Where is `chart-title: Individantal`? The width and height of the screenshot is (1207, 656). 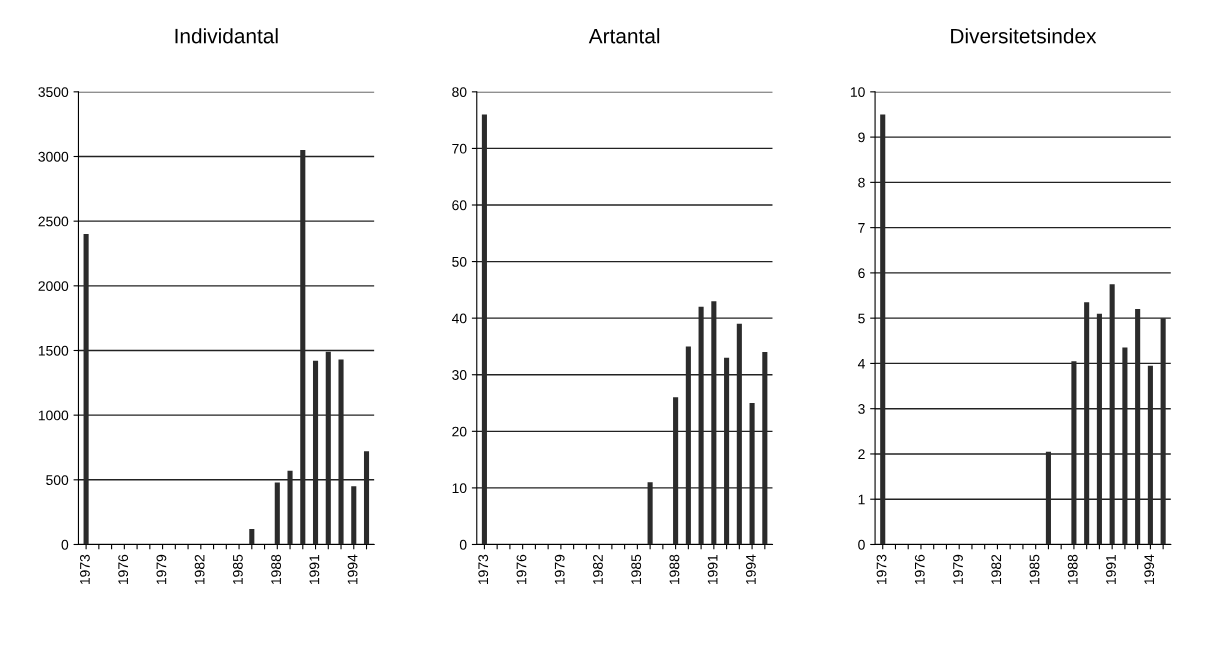
chart-title: Individantal is located at coordinates (226, 36).